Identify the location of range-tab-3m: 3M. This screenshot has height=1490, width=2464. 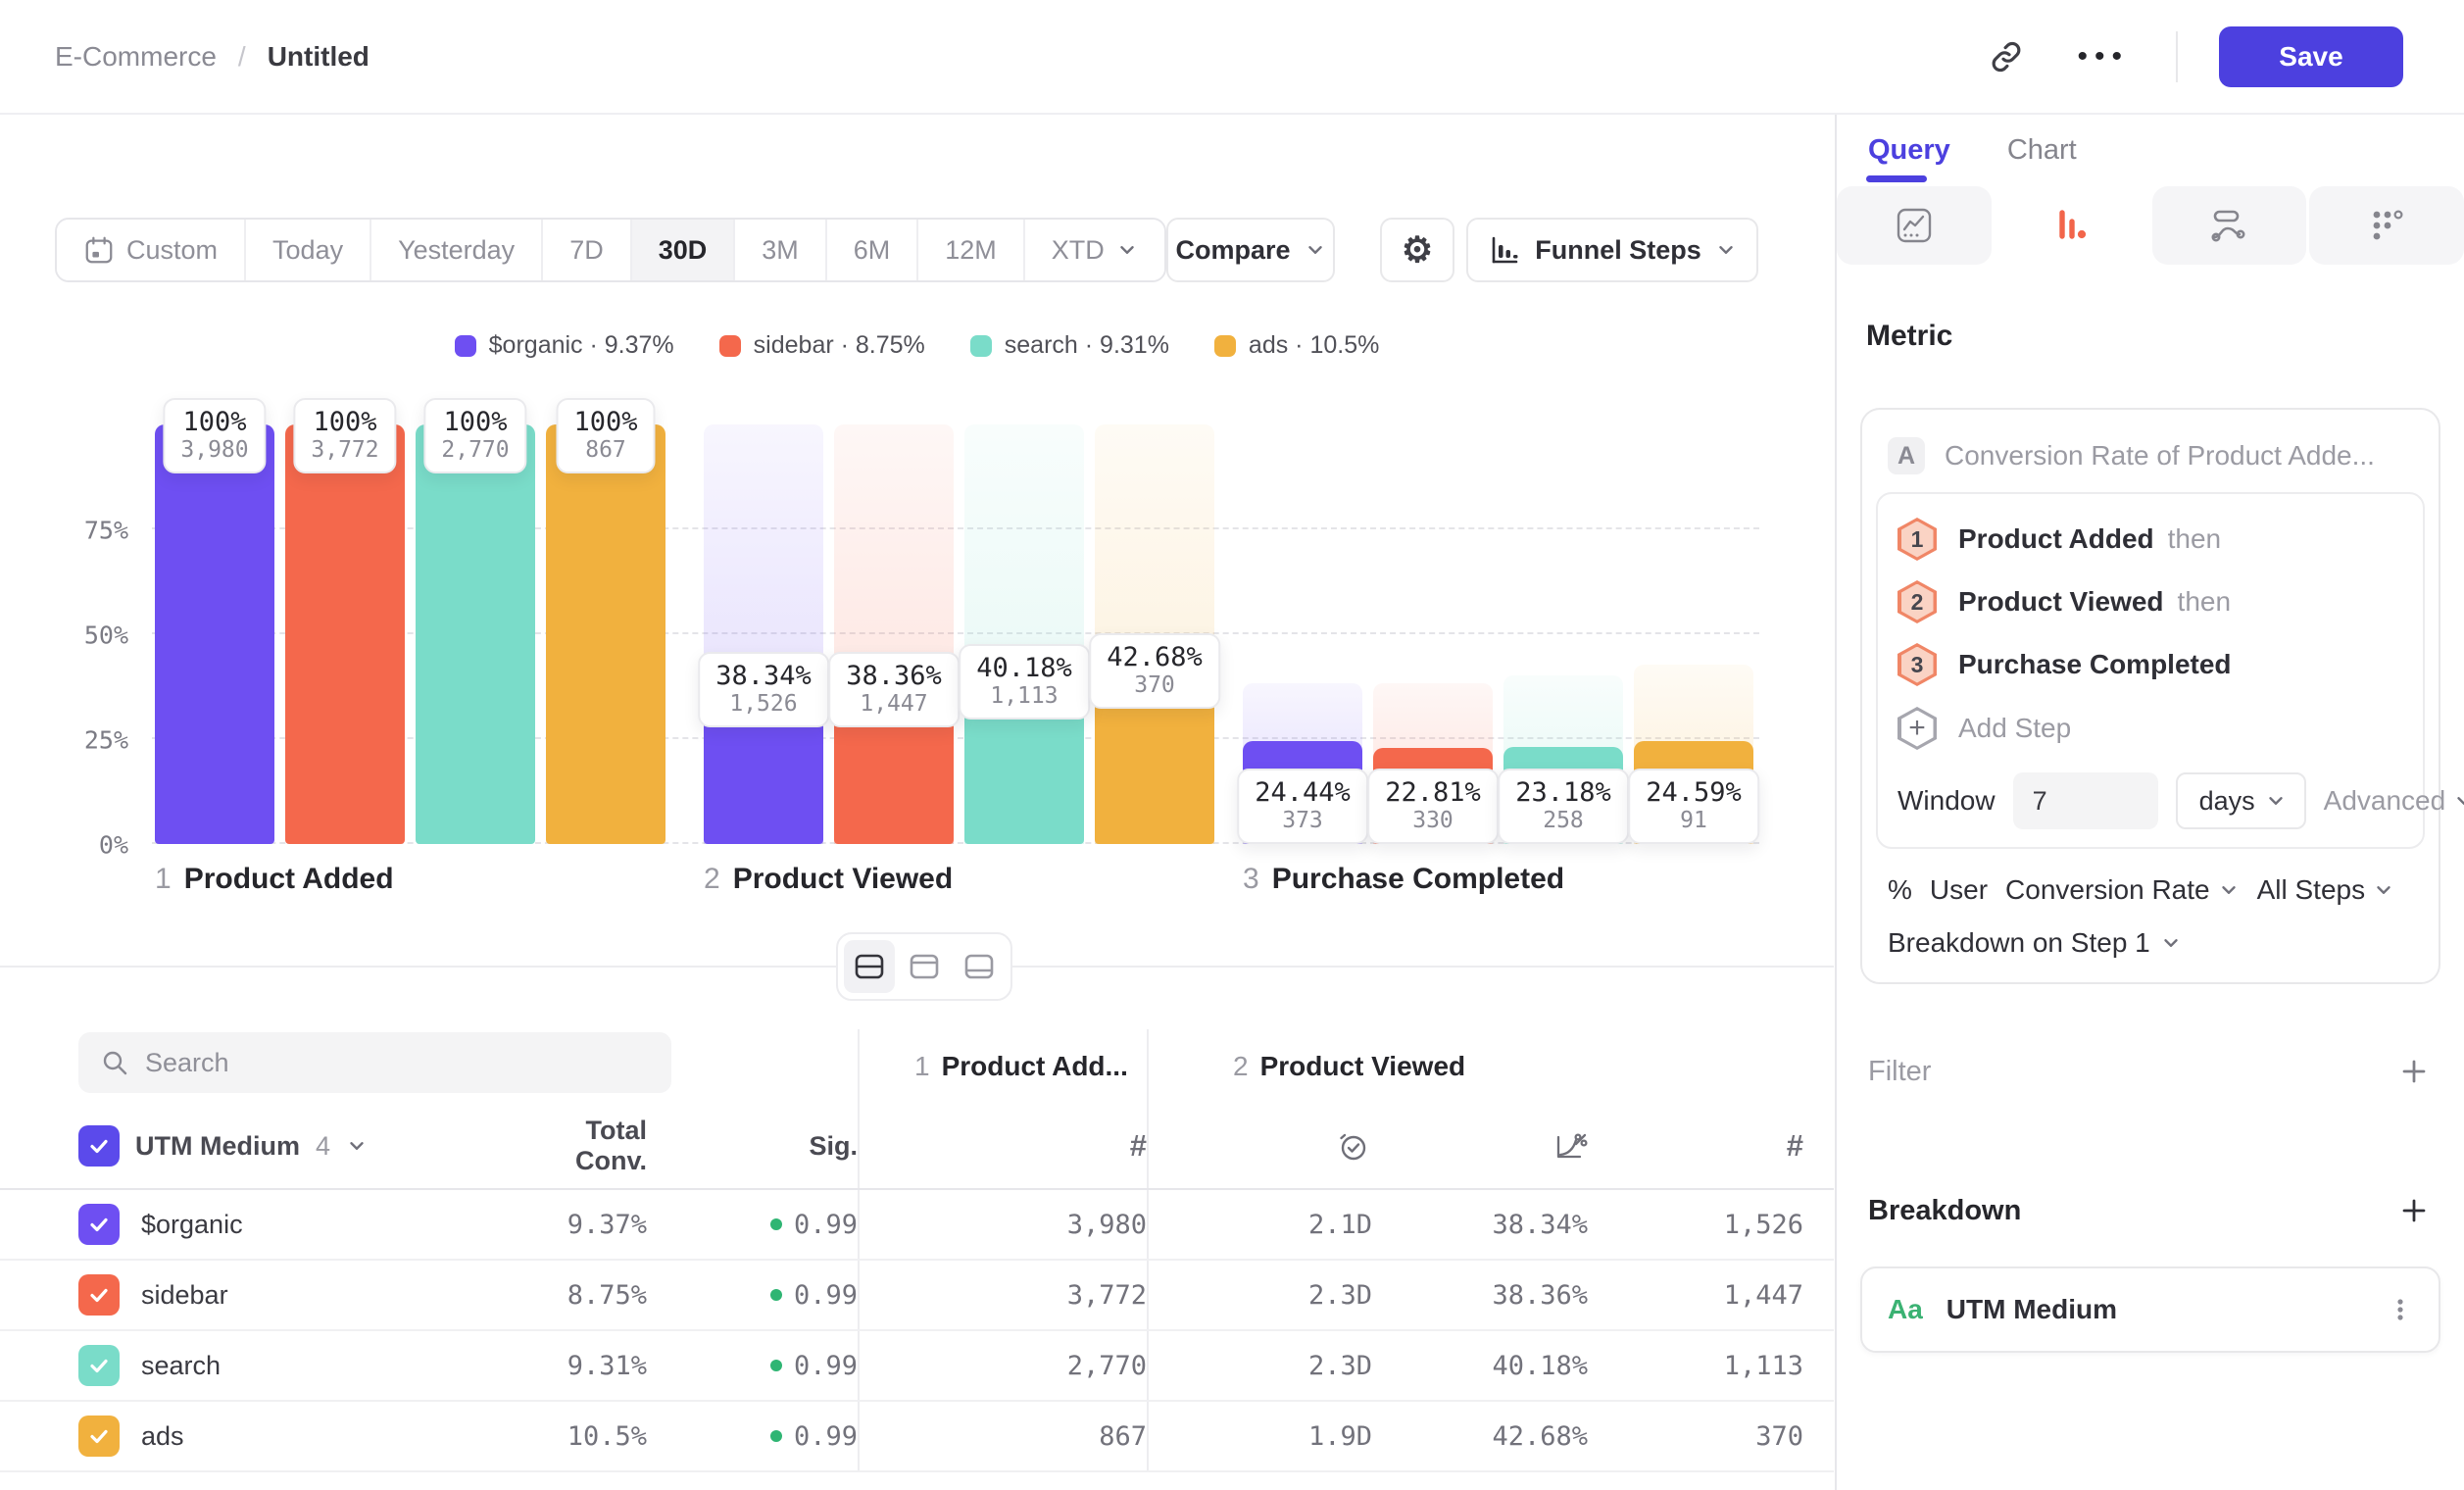
(781, 250).